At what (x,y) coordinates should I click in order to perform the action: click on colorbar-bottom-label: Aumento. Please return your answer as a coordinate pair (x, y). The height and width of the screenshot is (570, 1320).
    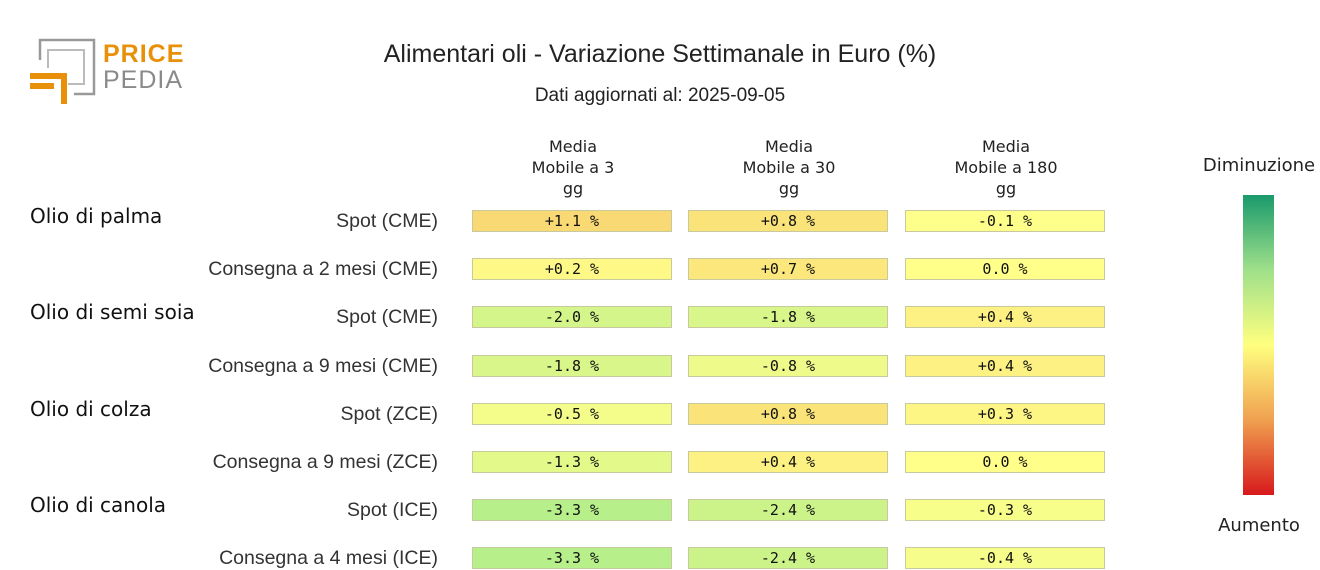
    Looking at the image, I should click on (1259, 525).